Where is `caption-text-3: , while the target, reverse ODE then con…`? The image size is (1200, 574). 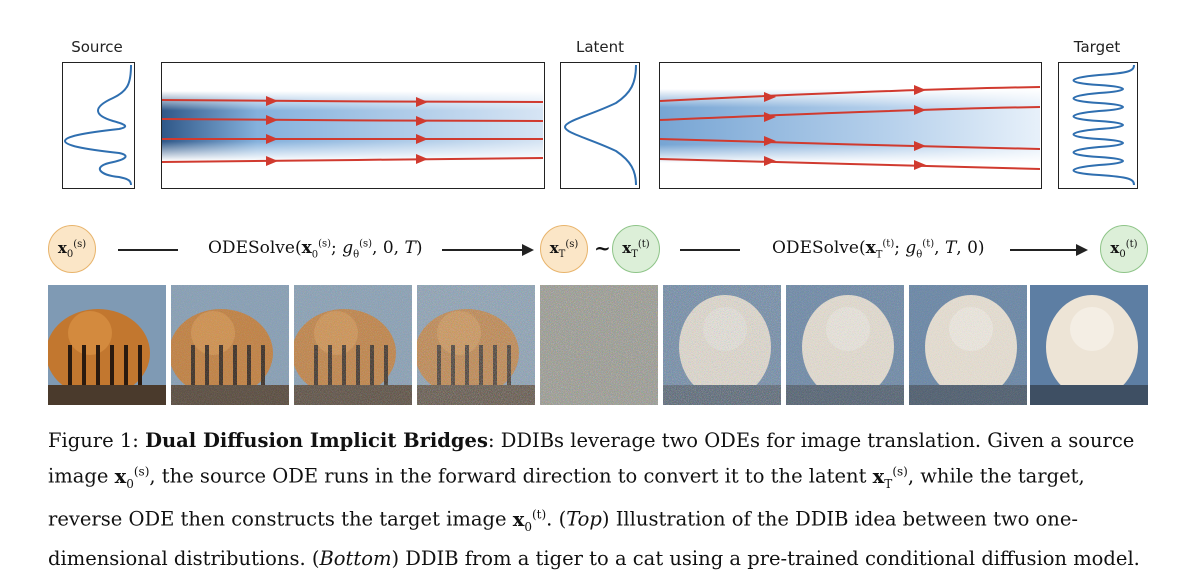
caption-text-3: , while the target, reverse ODE then con… is located at coordinates (566, 497).